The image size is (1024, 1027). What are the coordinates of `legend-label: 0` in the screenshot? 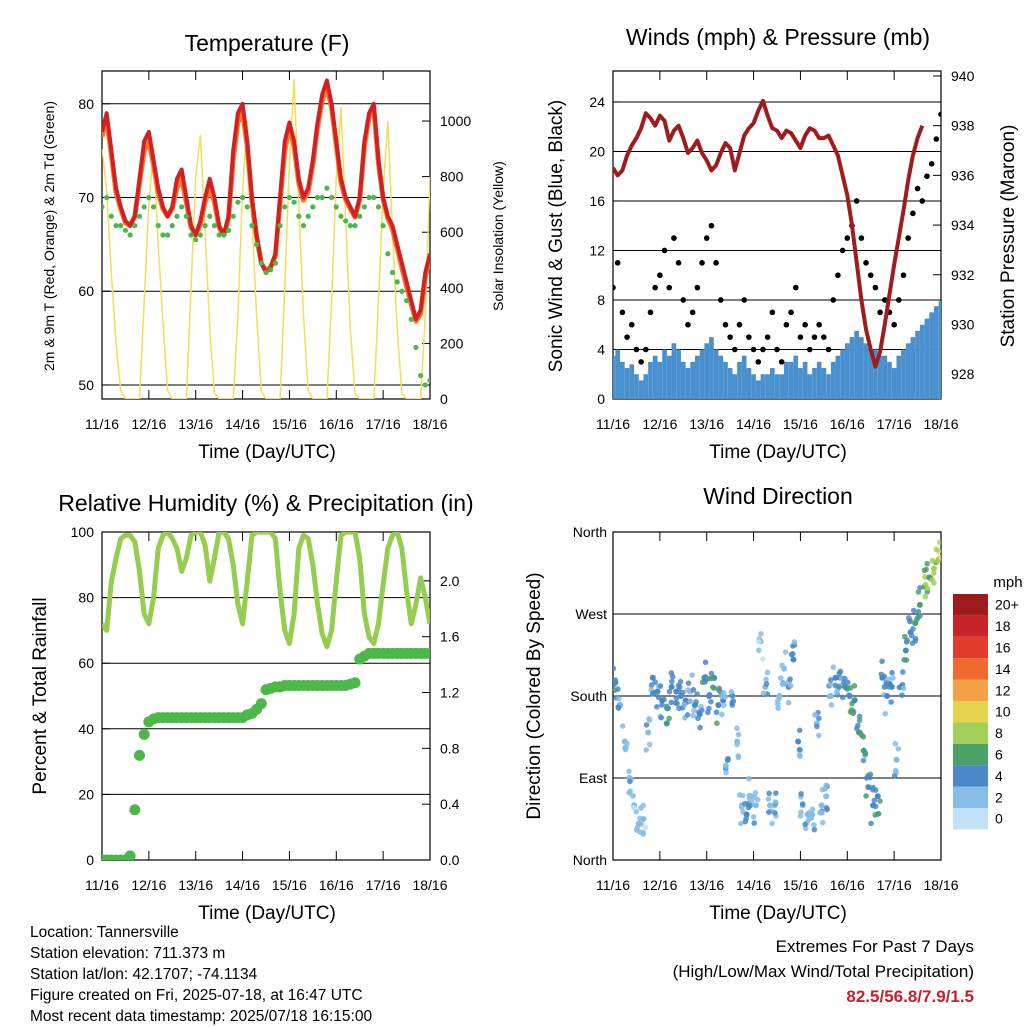 It's located at (999, 819).